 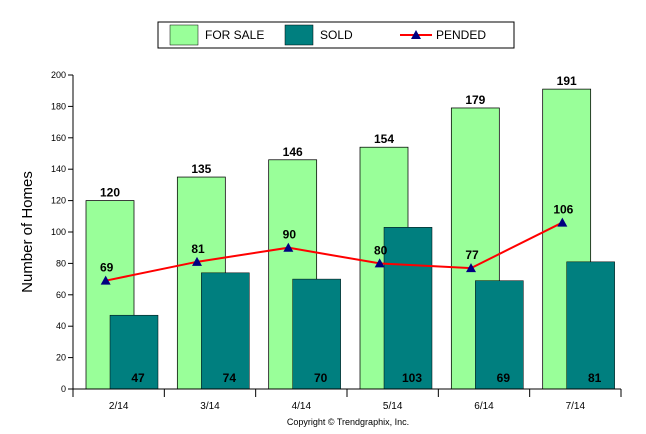 I want to click on label-for-sale: 120, so click(x=110, y=193).